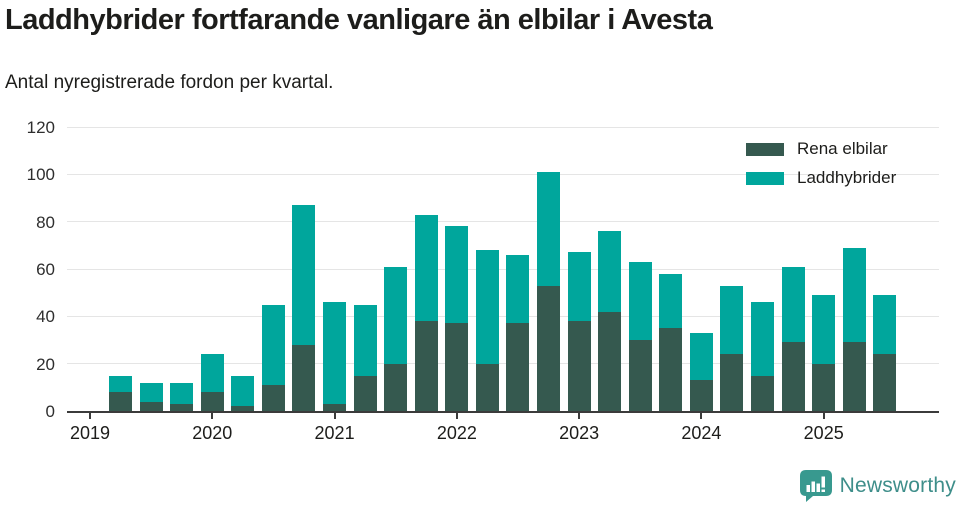 The width and height of the screenshot is (960, 505). I want to click on x-tick-label: 2020, so click(212, 433).